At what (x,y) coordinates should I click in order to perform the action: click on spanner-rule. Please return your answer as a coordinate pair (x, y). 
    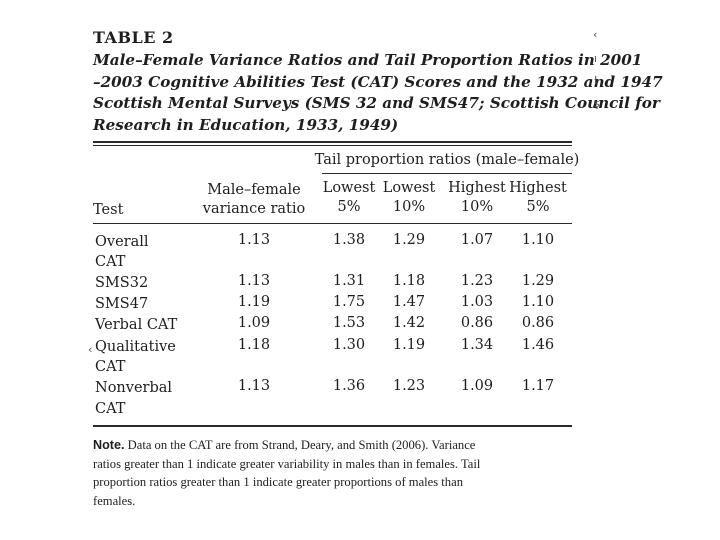
    Looking at the image, I should click on (447, 173).